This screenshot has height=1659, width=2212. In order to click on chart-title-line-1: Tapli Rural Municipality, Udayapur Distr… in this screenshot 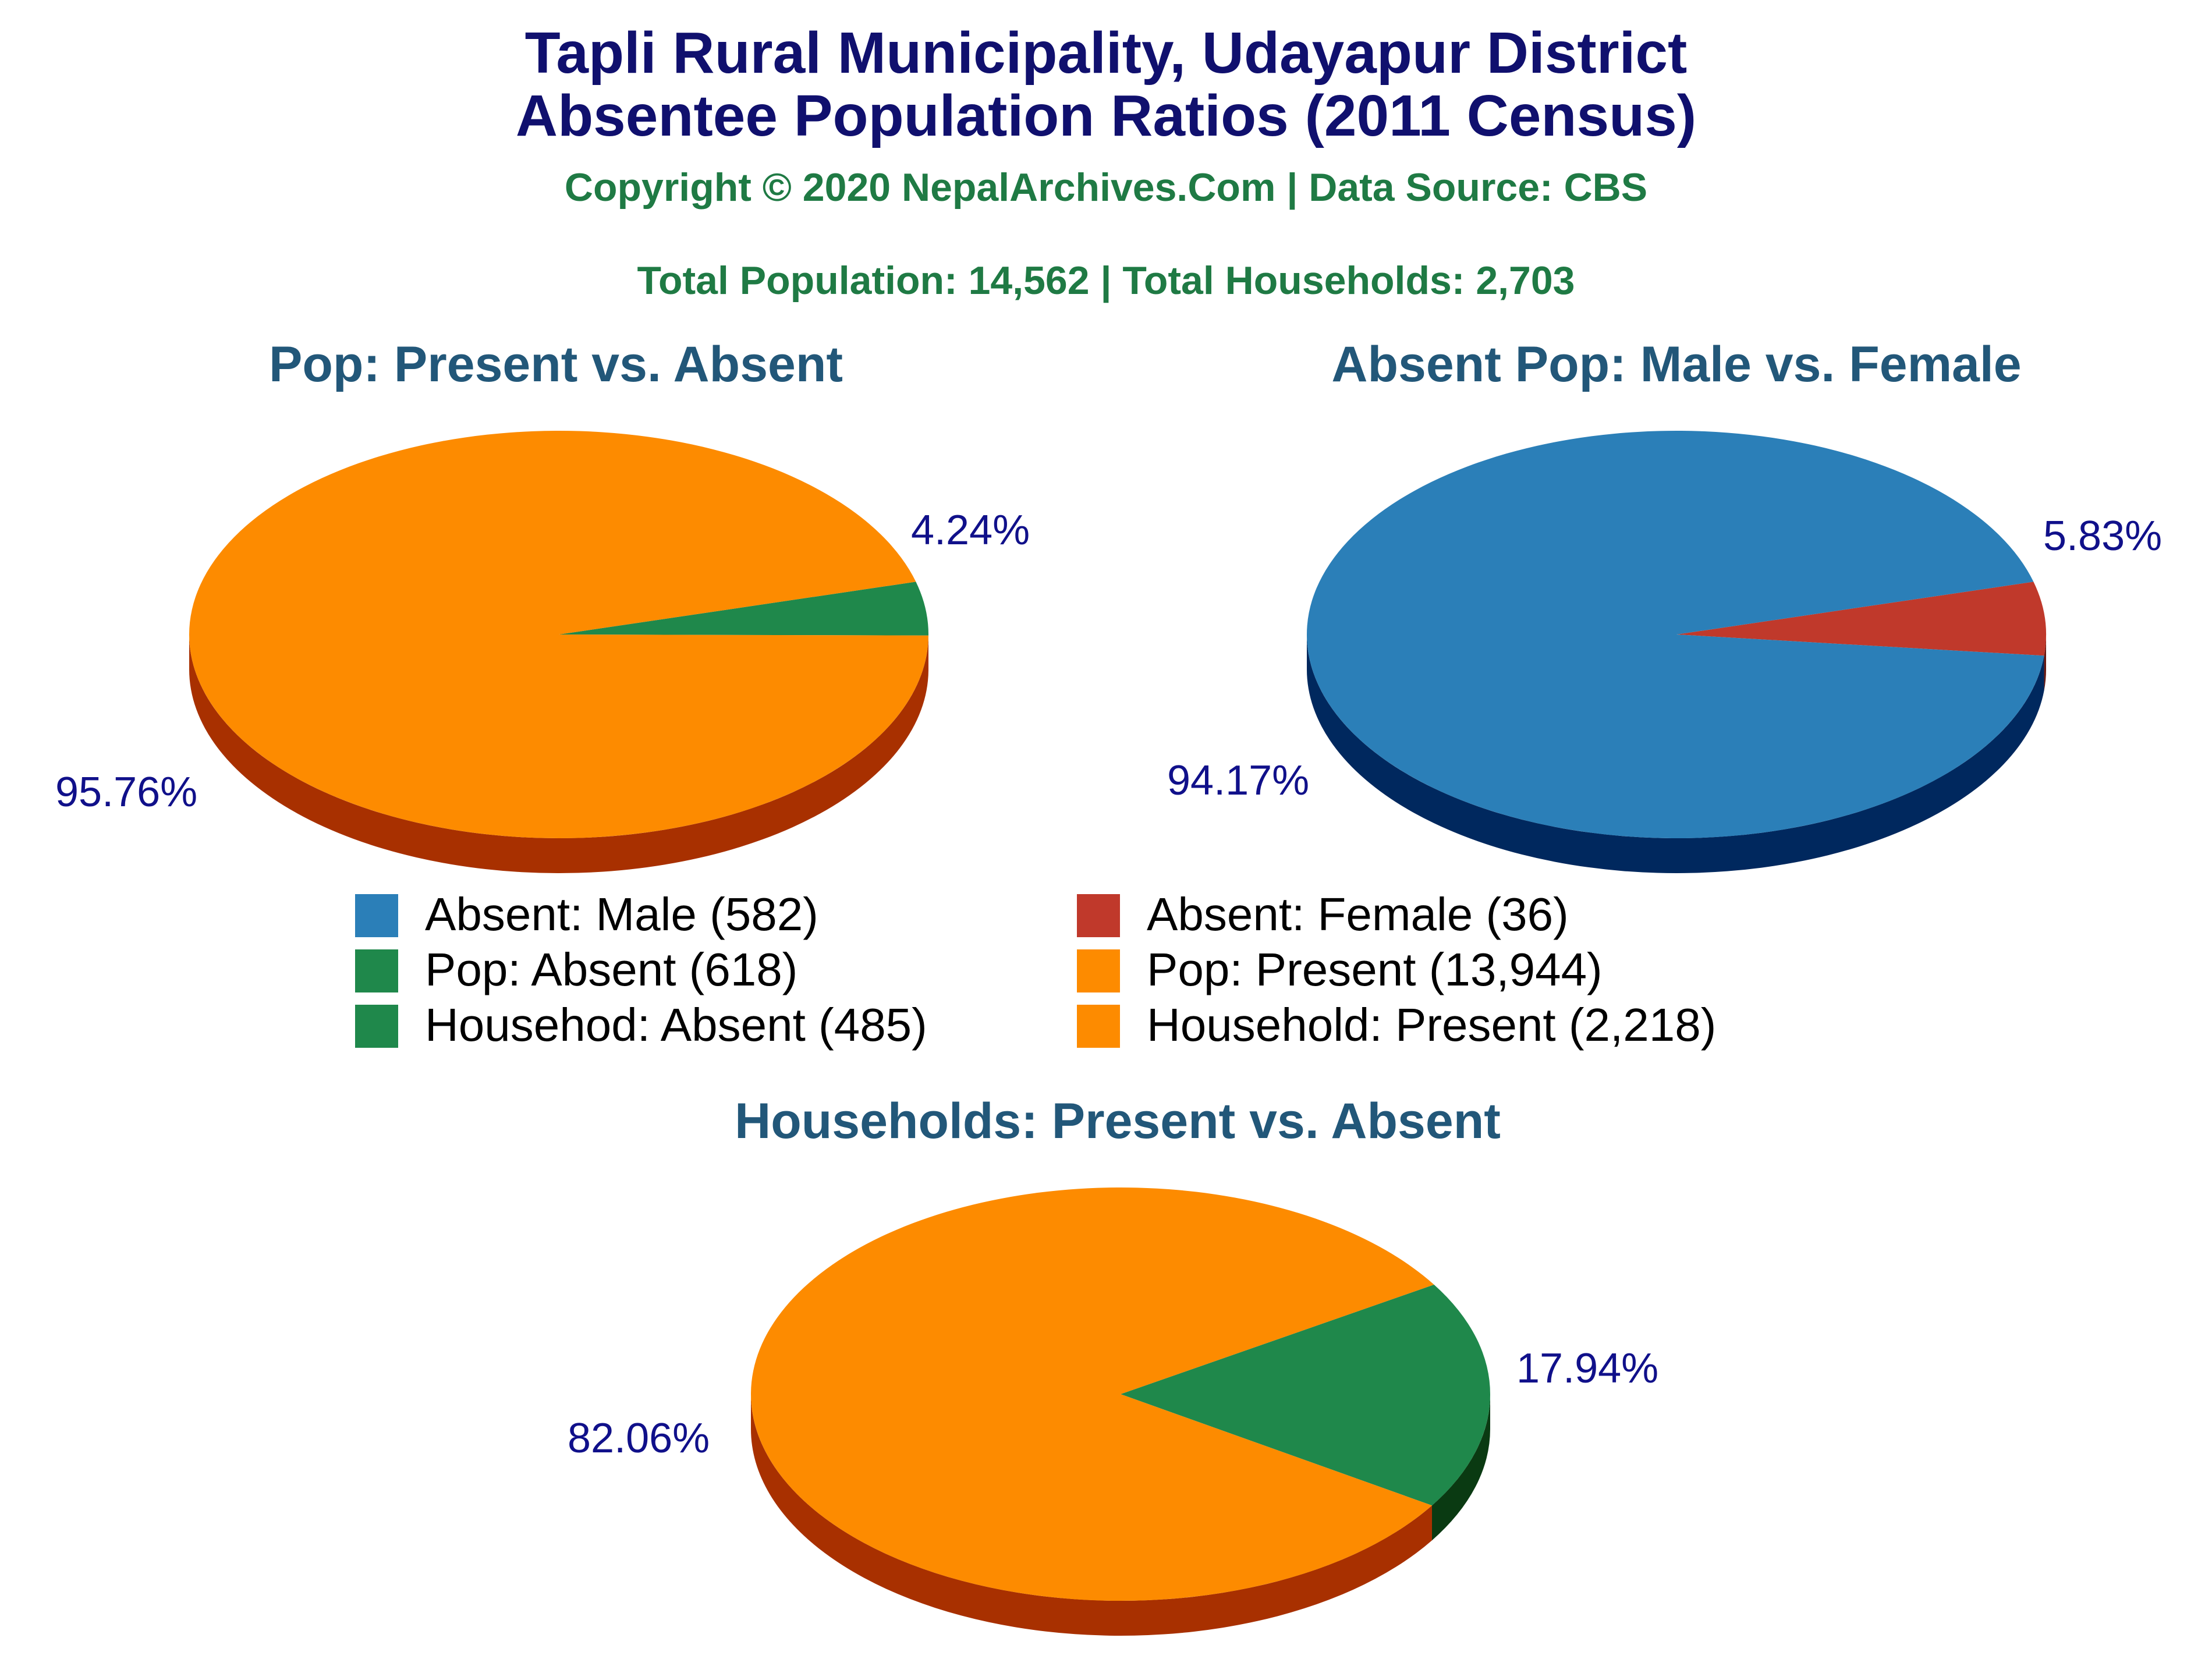, I will do `click(1107, 53)`.